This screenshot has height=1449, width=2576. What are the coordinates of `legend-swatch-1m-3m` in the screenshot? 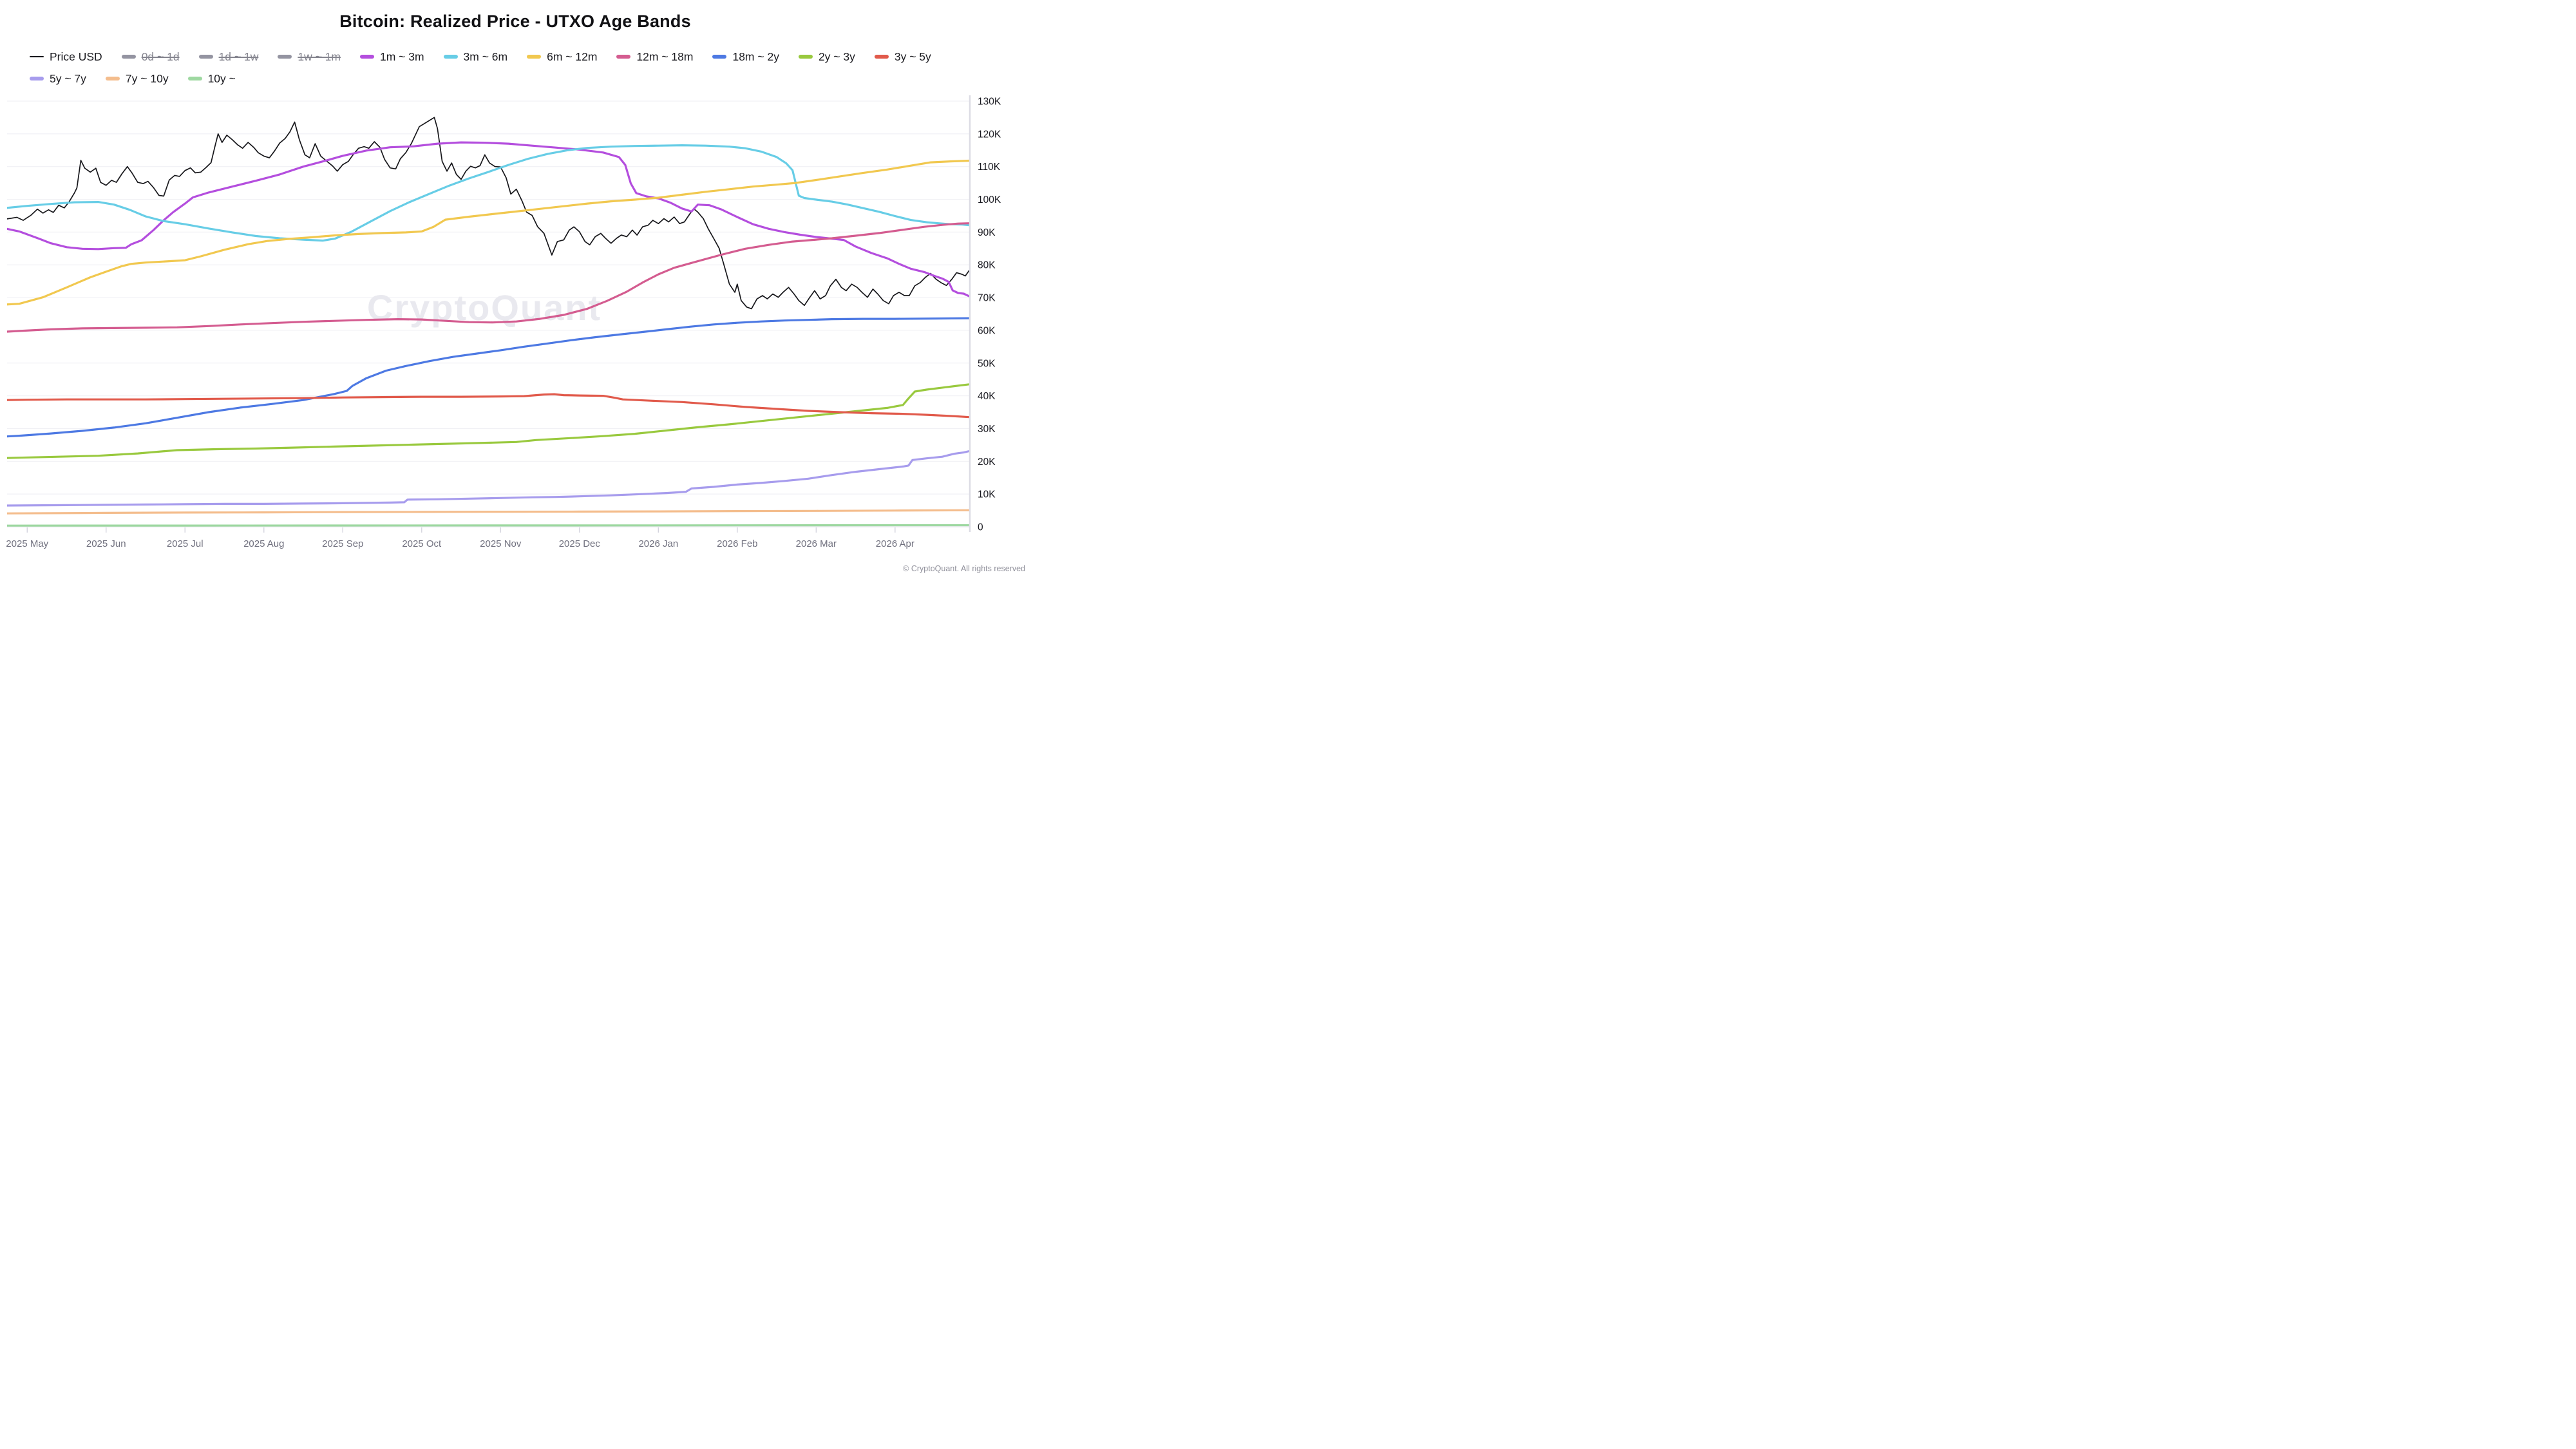 It's located at (366, 57).